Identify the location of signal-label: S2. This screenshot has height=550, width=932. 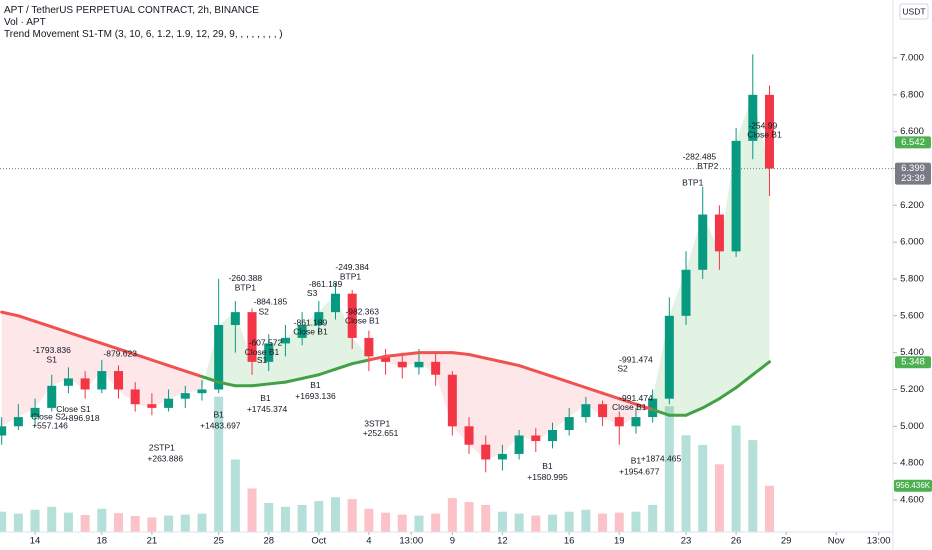
(622, 368).